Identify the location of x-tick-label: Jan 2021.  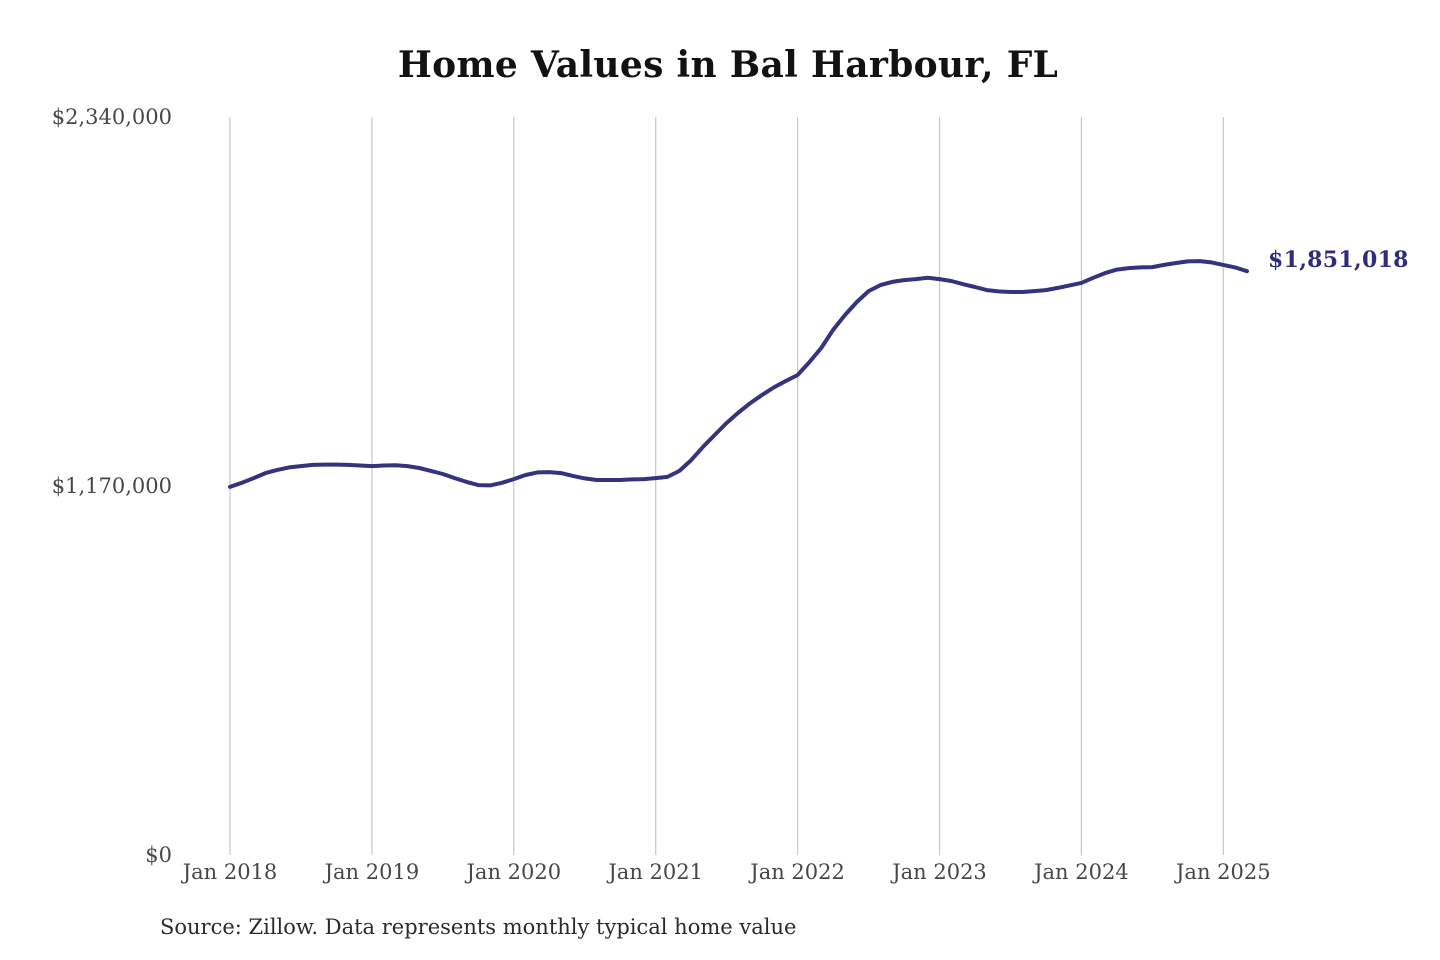
(655, 872).